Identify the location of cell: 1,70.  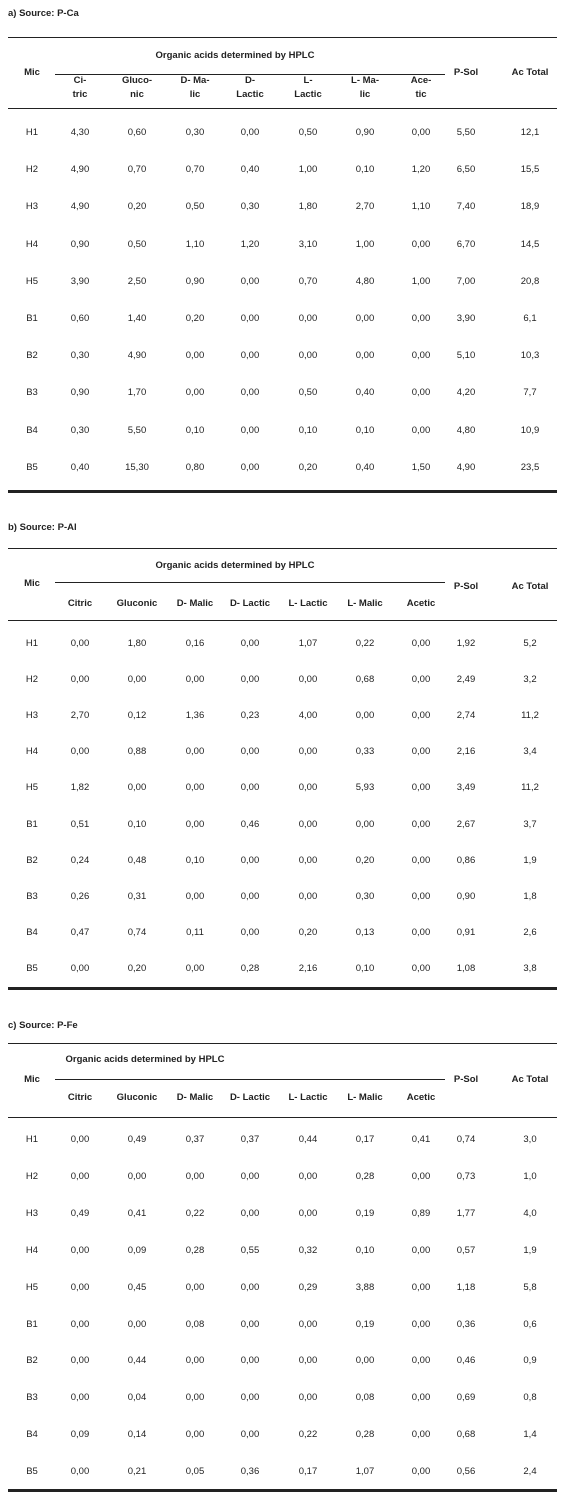
(137, 393).